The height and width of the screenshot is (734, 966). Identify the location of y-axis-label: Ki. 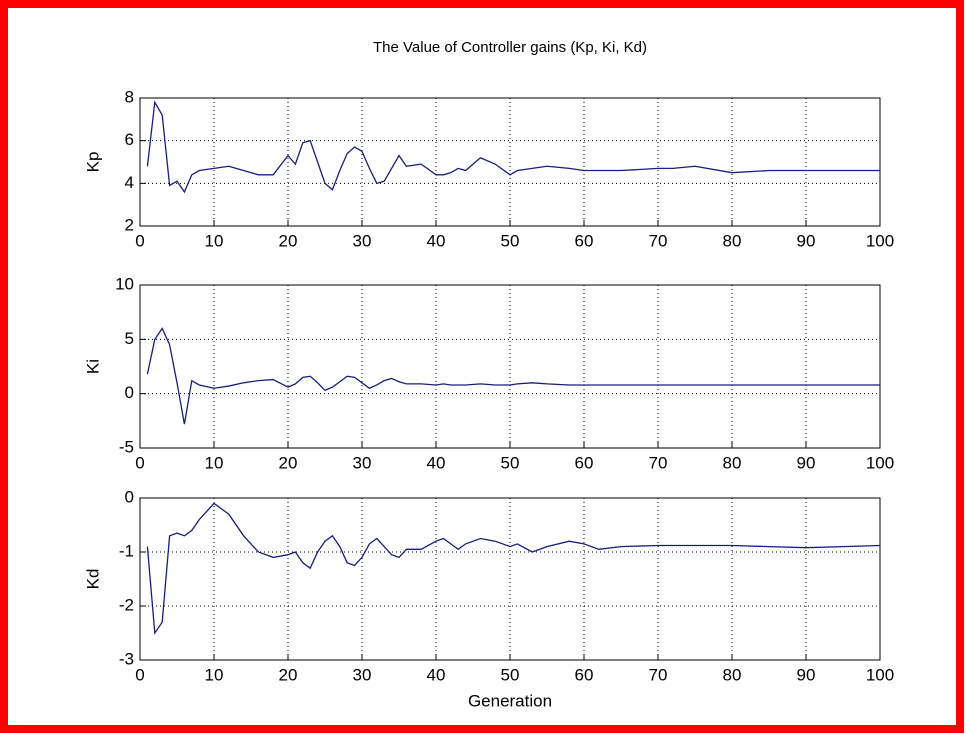
(92, 366).